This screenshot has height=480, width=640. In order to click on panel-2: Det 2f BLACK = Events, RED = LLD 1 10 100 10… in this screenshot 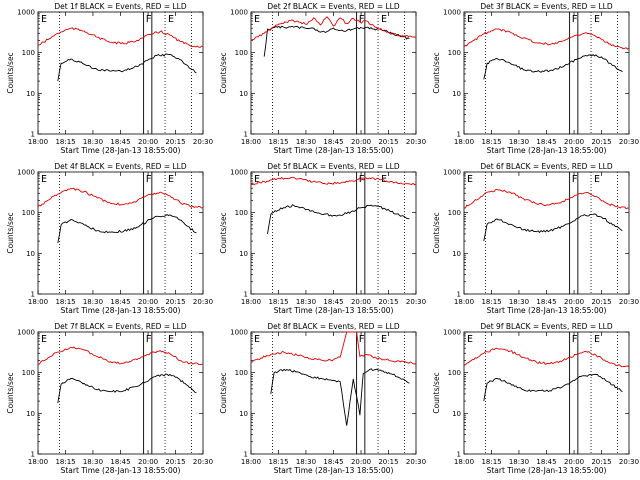, I will do `click(322, 78)`.